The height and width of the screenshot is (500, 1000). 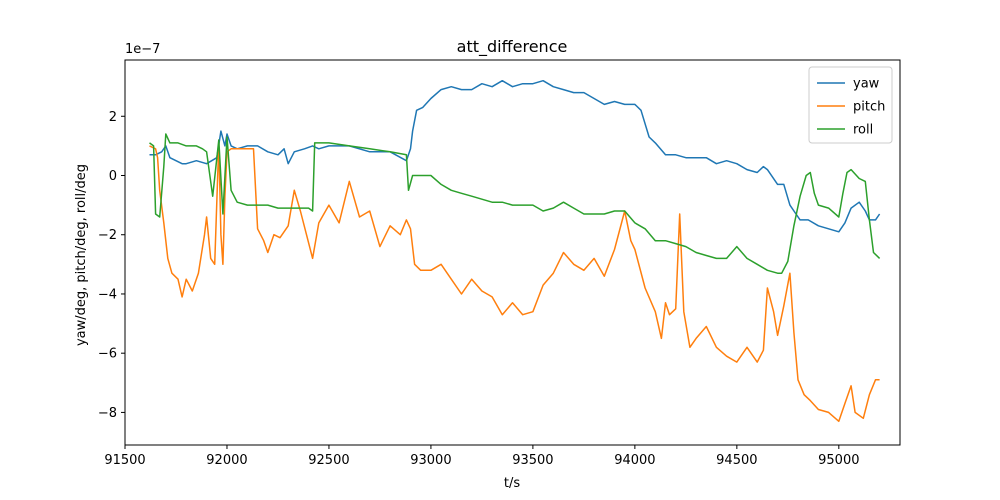 I want to click on legend-label-roll: roll, so click(x=863, y=130).